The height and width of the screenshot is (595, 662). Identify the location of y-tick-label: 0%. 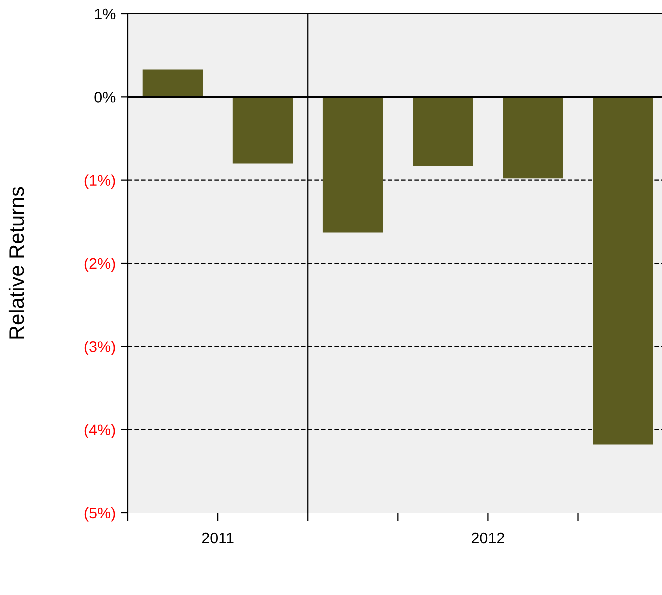
(105, 97).